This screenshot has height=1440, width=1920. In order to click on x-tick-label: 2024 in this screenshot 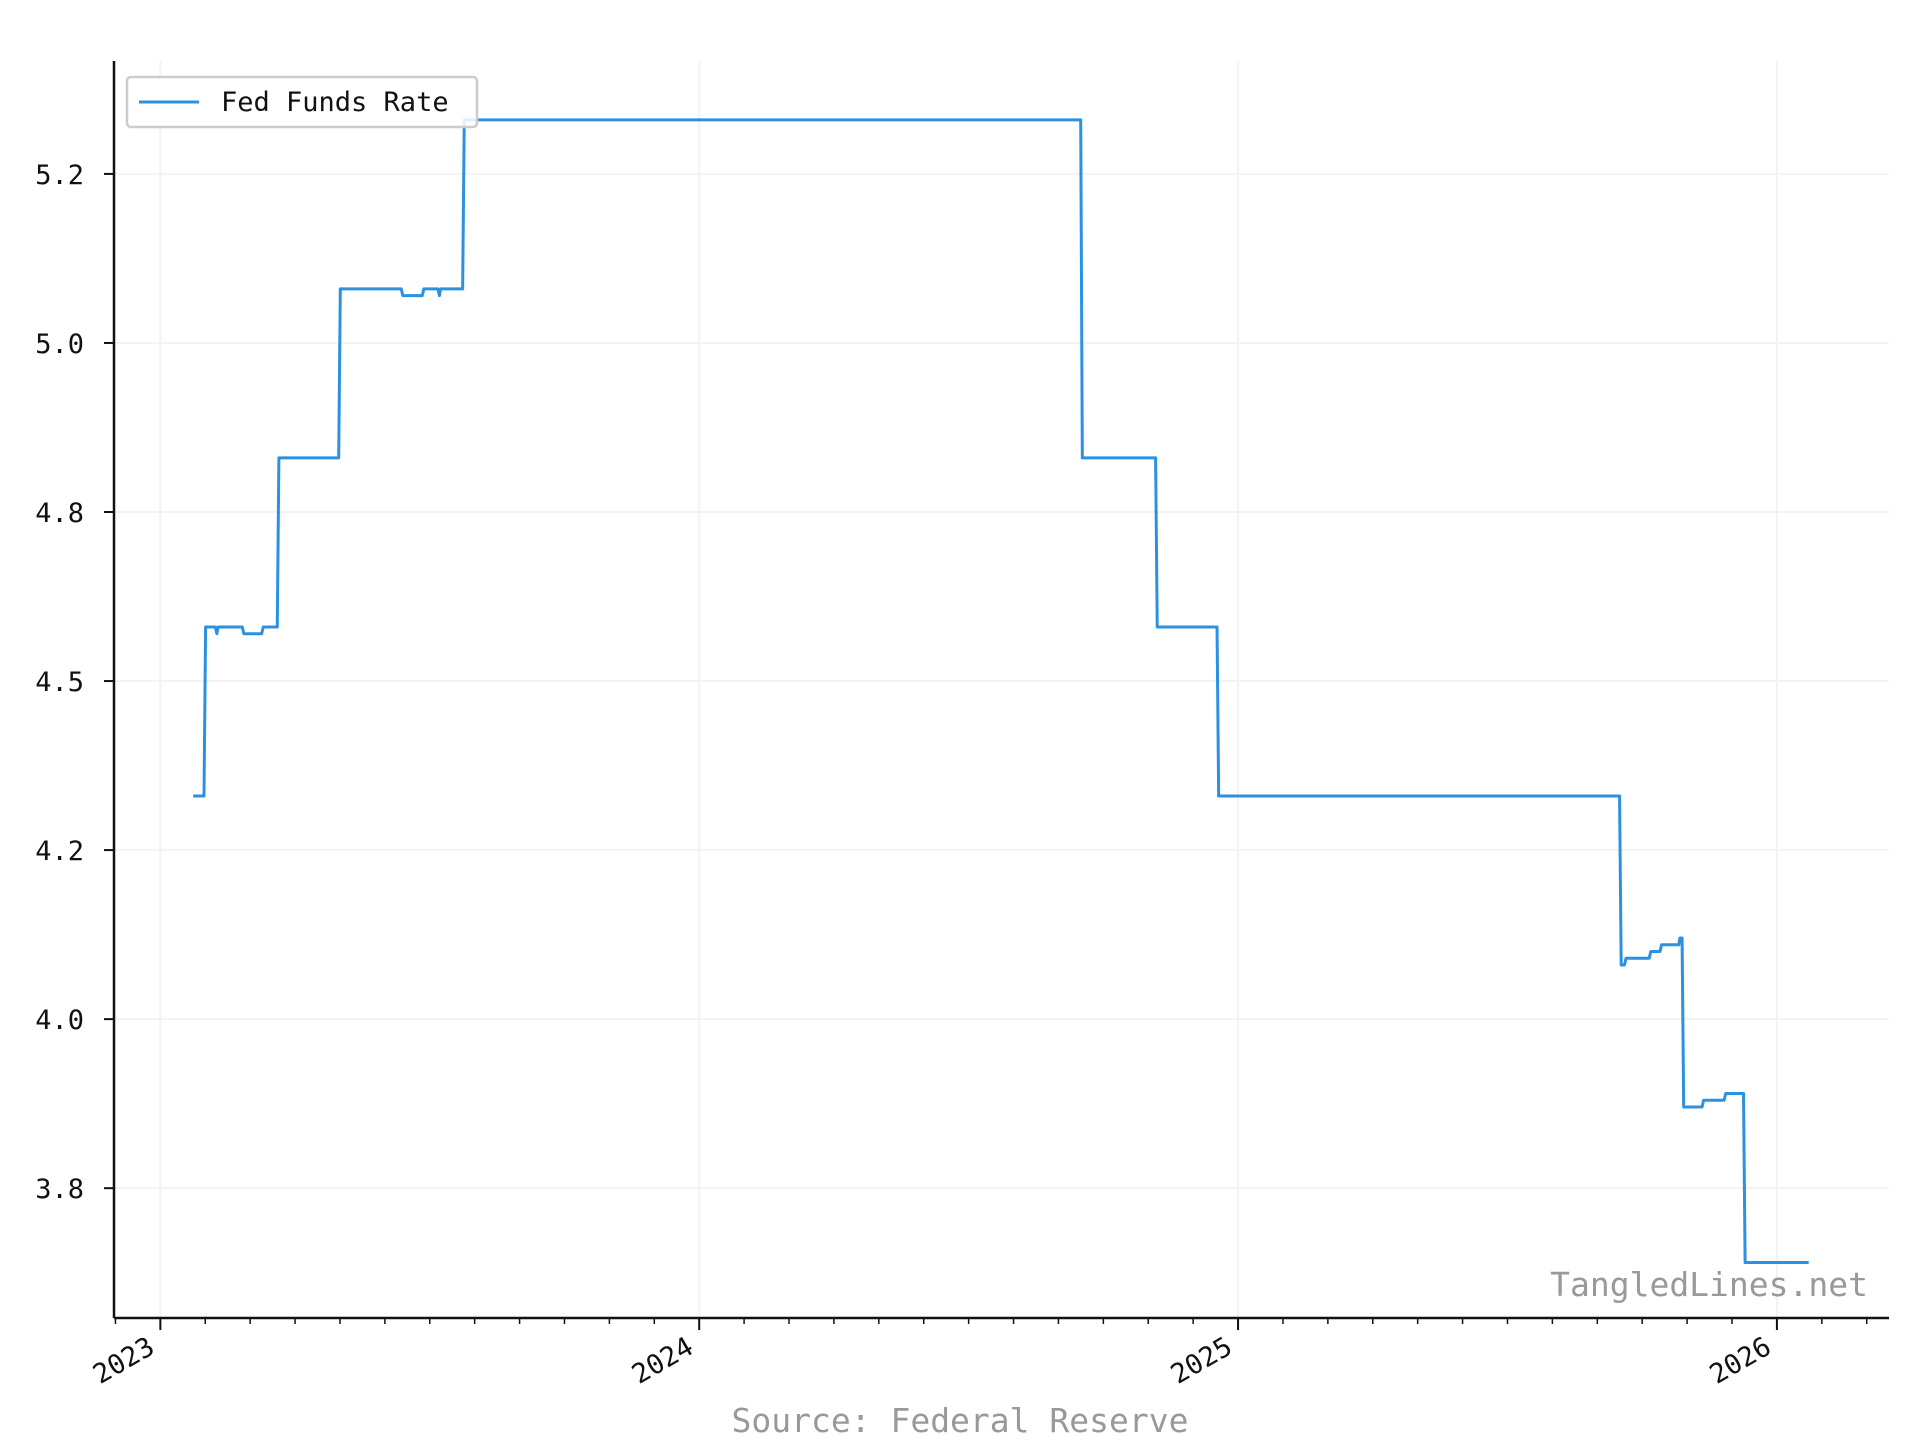, I will do `click(663, 1360)`.